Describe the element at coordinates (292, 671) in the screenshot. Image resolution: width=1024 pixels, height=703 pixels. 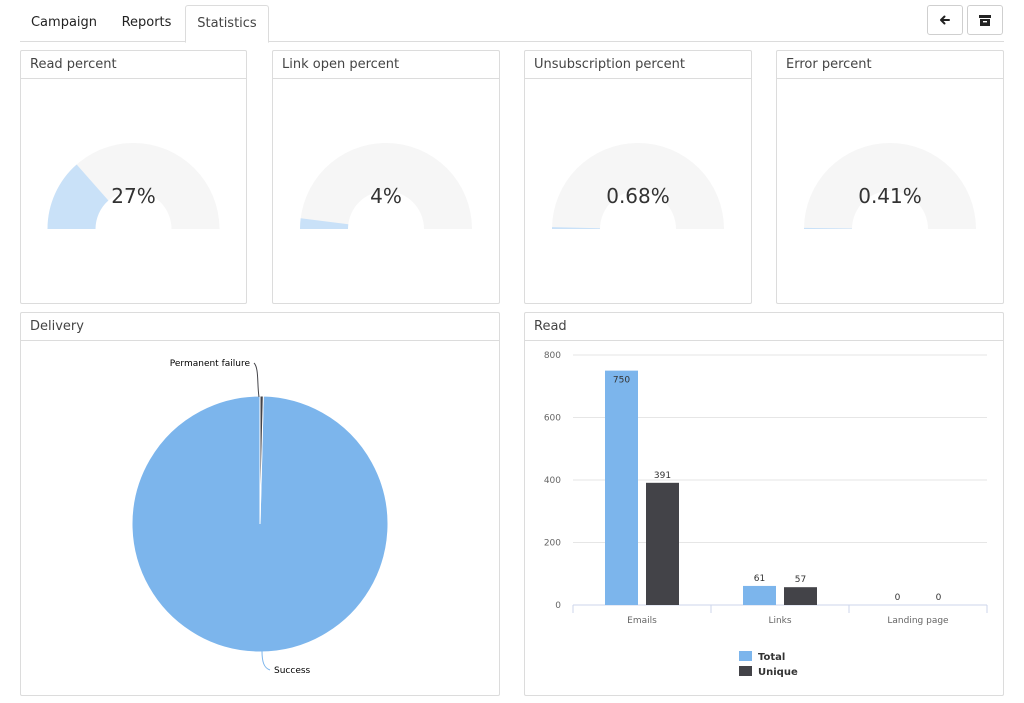
I see `pie-label: Success` at that location.